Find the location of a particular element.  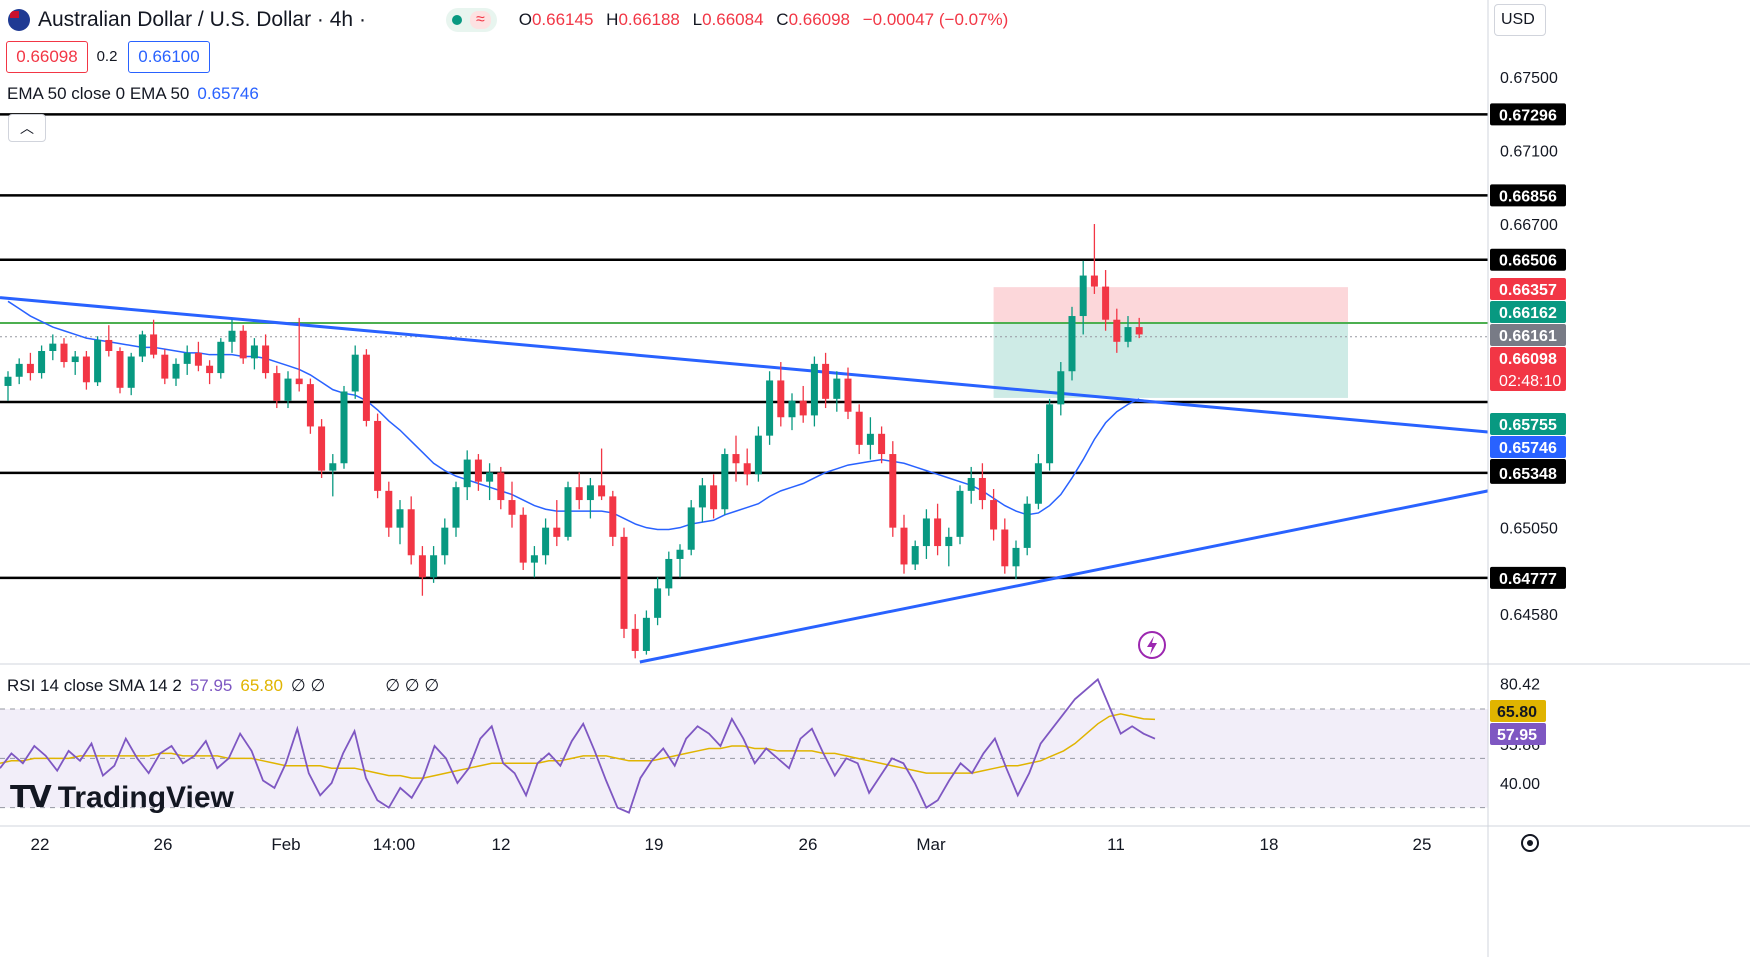

price-tag: 0.66162 is located at coordinates (1528, 312).